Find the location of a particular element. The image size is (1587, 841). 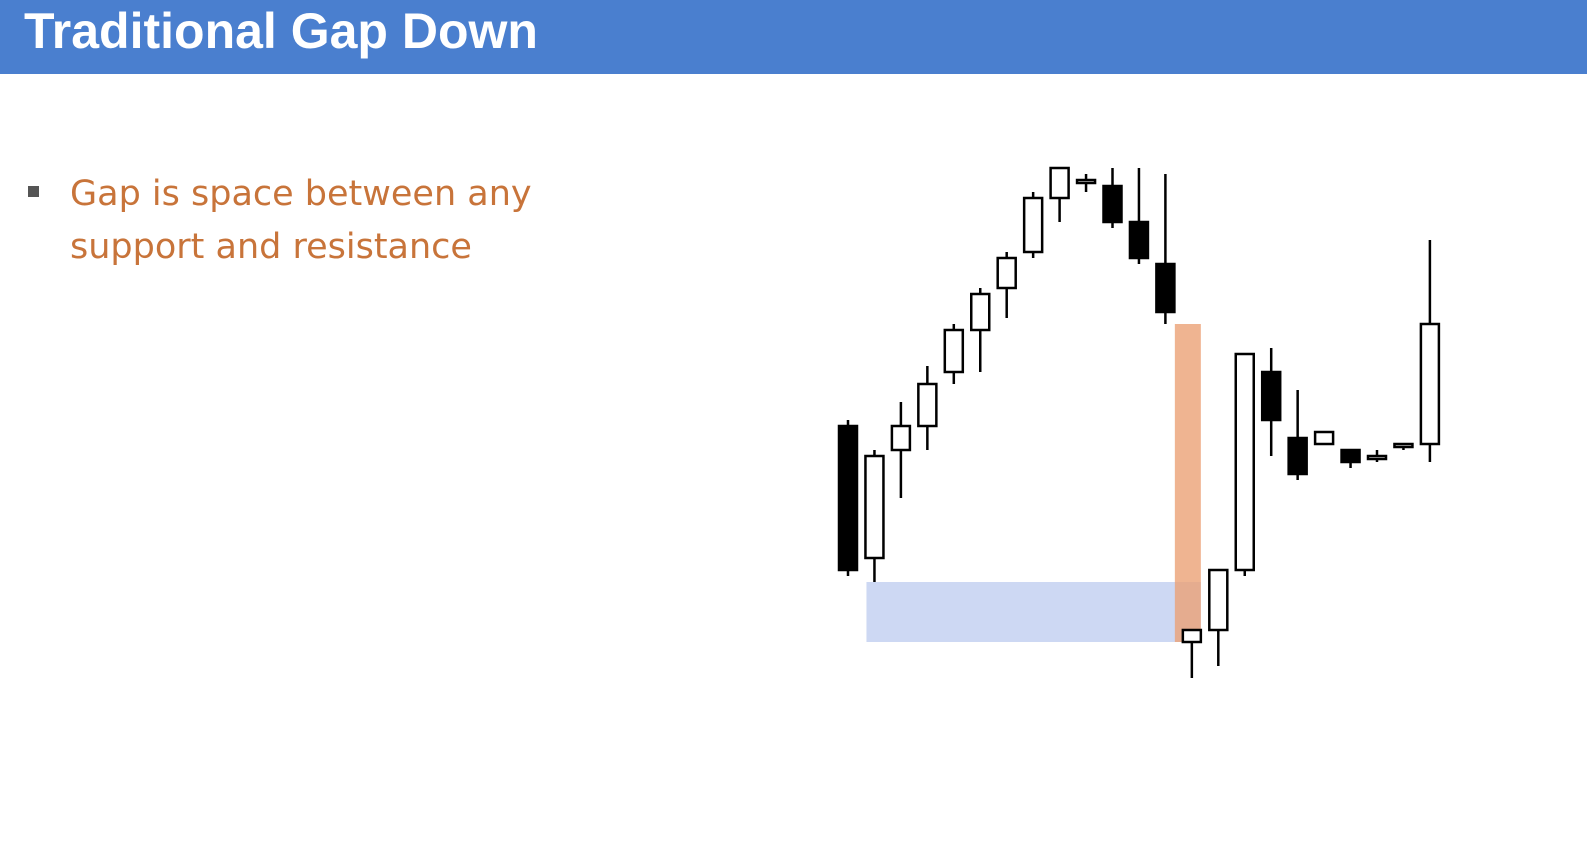

bullet-square-icon is located at coordinates (33, 191).